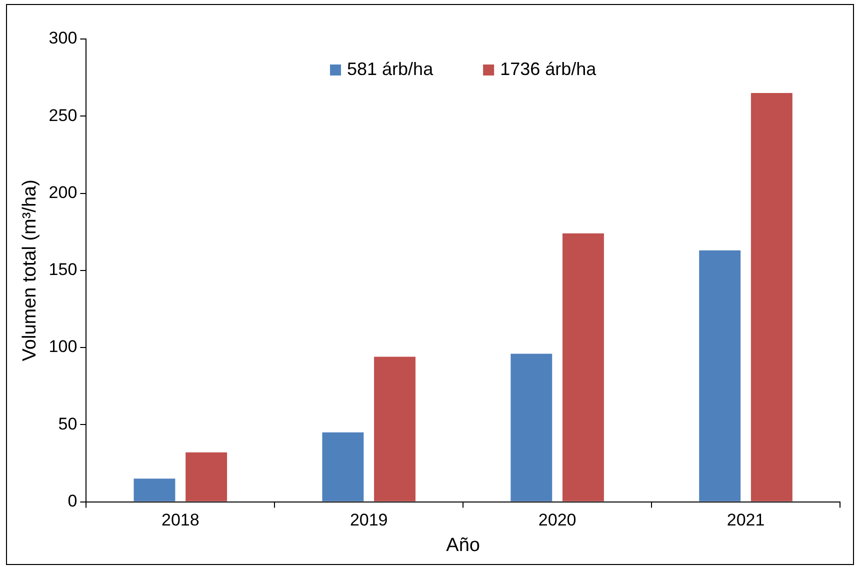 The height and width of the screenshot is (567, 862). What do you see at coordinates (390, 68) in the screenshot?
I see `legend-label: 581 árb/ha` at bounding box center [390, 68].